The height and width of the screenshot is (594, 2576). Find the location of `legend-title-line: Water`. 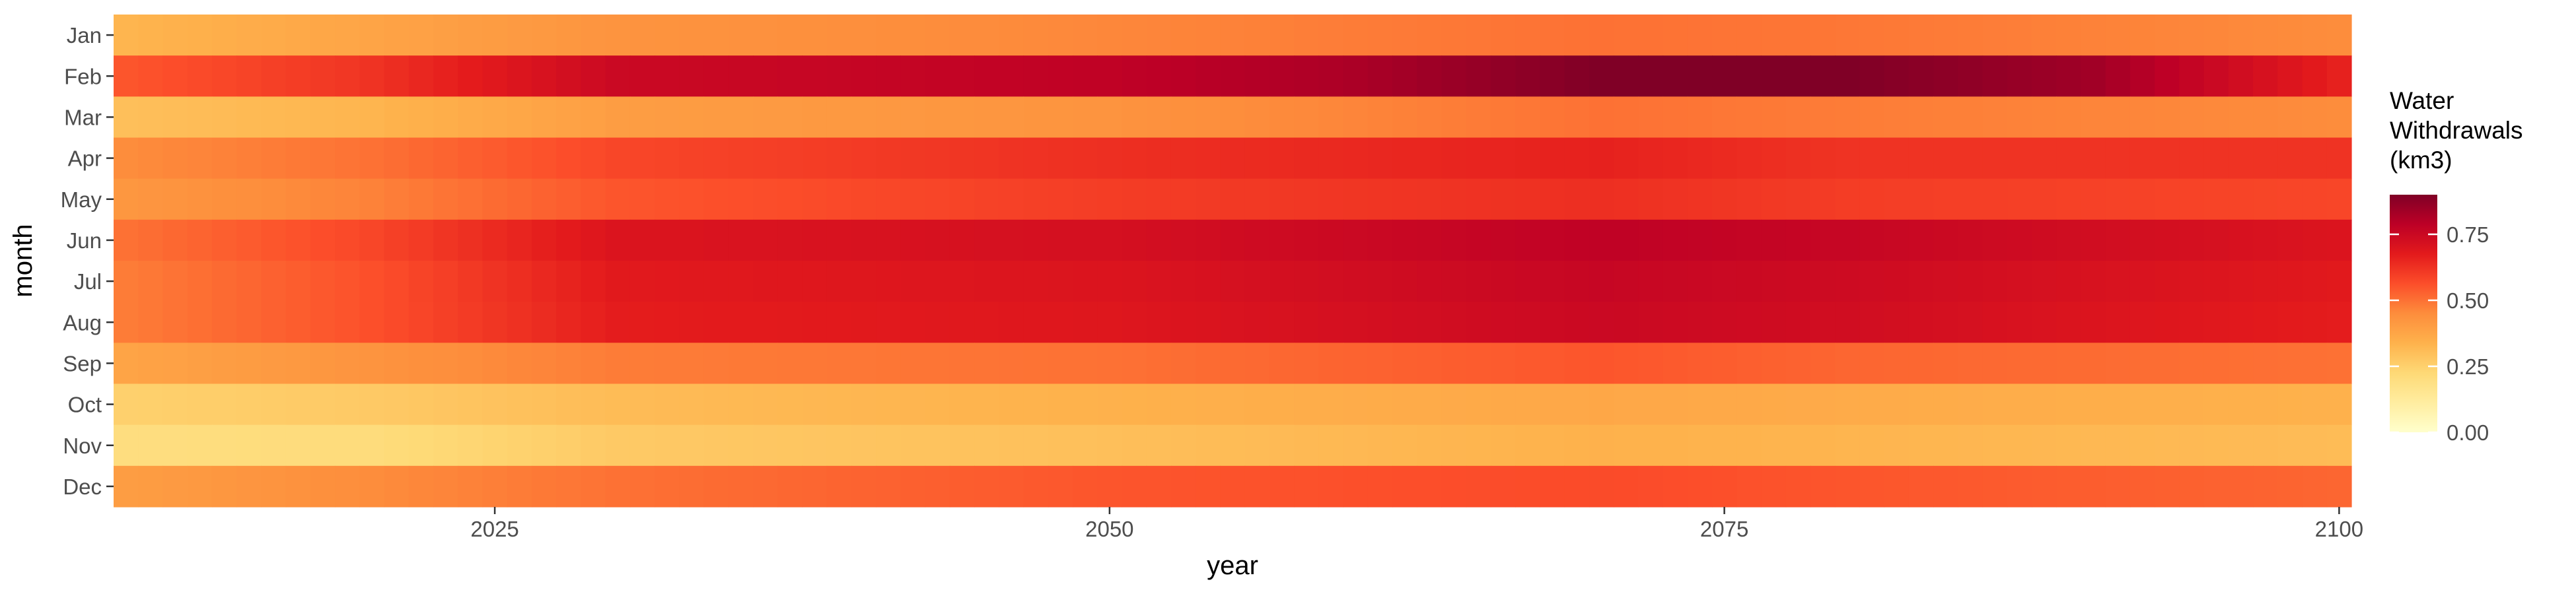

legend-title-line: Water is located at coordinates (2422, 101).